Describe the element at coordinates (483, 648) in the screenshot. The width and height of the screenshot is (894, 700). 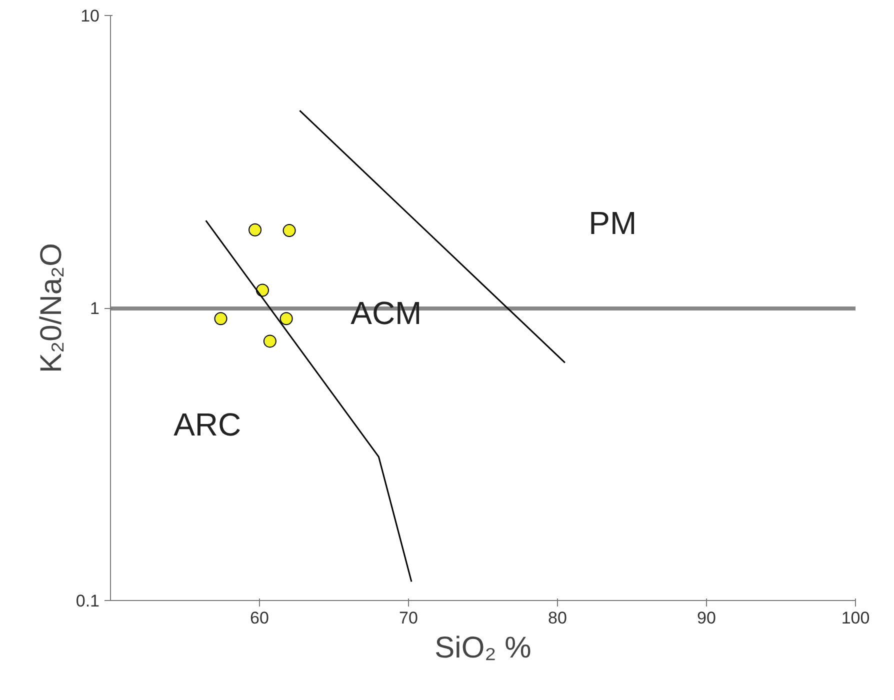
I see `x-axis-title: SiO₂ %` at that location.